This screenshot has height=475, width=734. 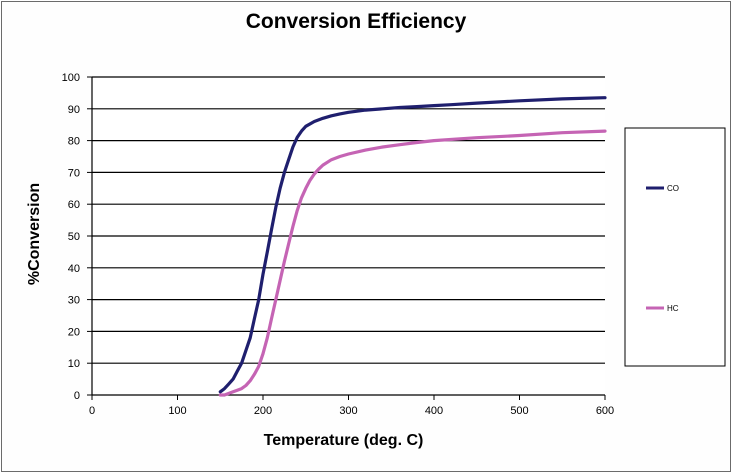 What do you see at coordinates (74, 332) in the screenshot?
I see `y-tick-label-20: 20` at bounding box center [74, 332].